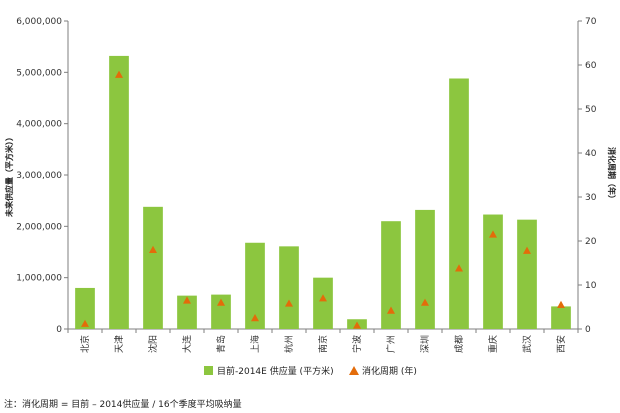 This screenshot has height=413, width=620. I want to click on x-tick-label: 成都, so click(459, 344).